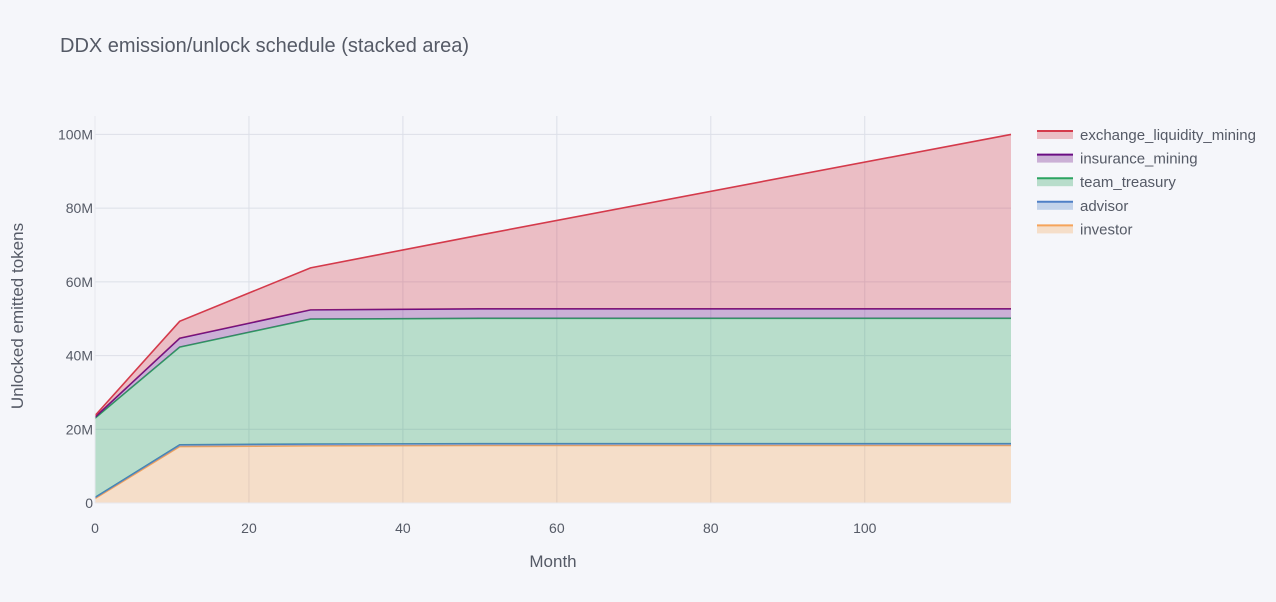 Image resolution: width=1276 pixels, height=602 pixels. Describe the element at coordinates (552, 368) in the screenshot. I see `line-team_treasury` at that location.